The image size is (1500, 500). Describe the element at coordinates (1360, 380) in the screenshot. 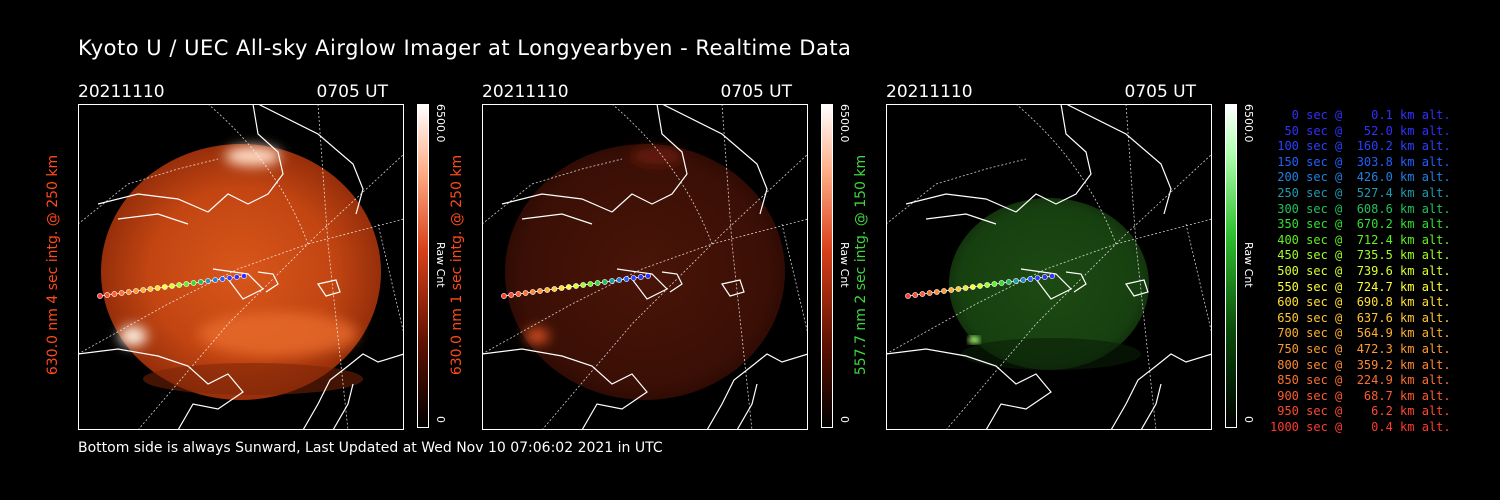

I see `legend-row: 850 sec @ 224.9 km alt.` at that location.